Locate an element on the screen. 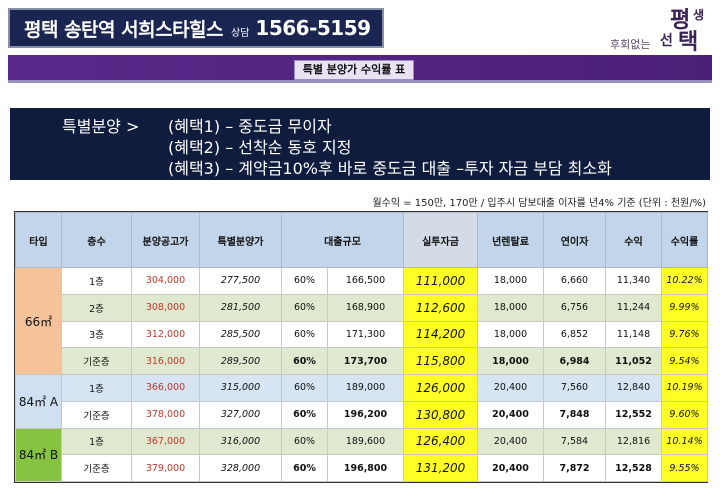 The width and height of the screenshot is (720, 490). interest-cell: 6,852 is located at coordinates (574, 334).